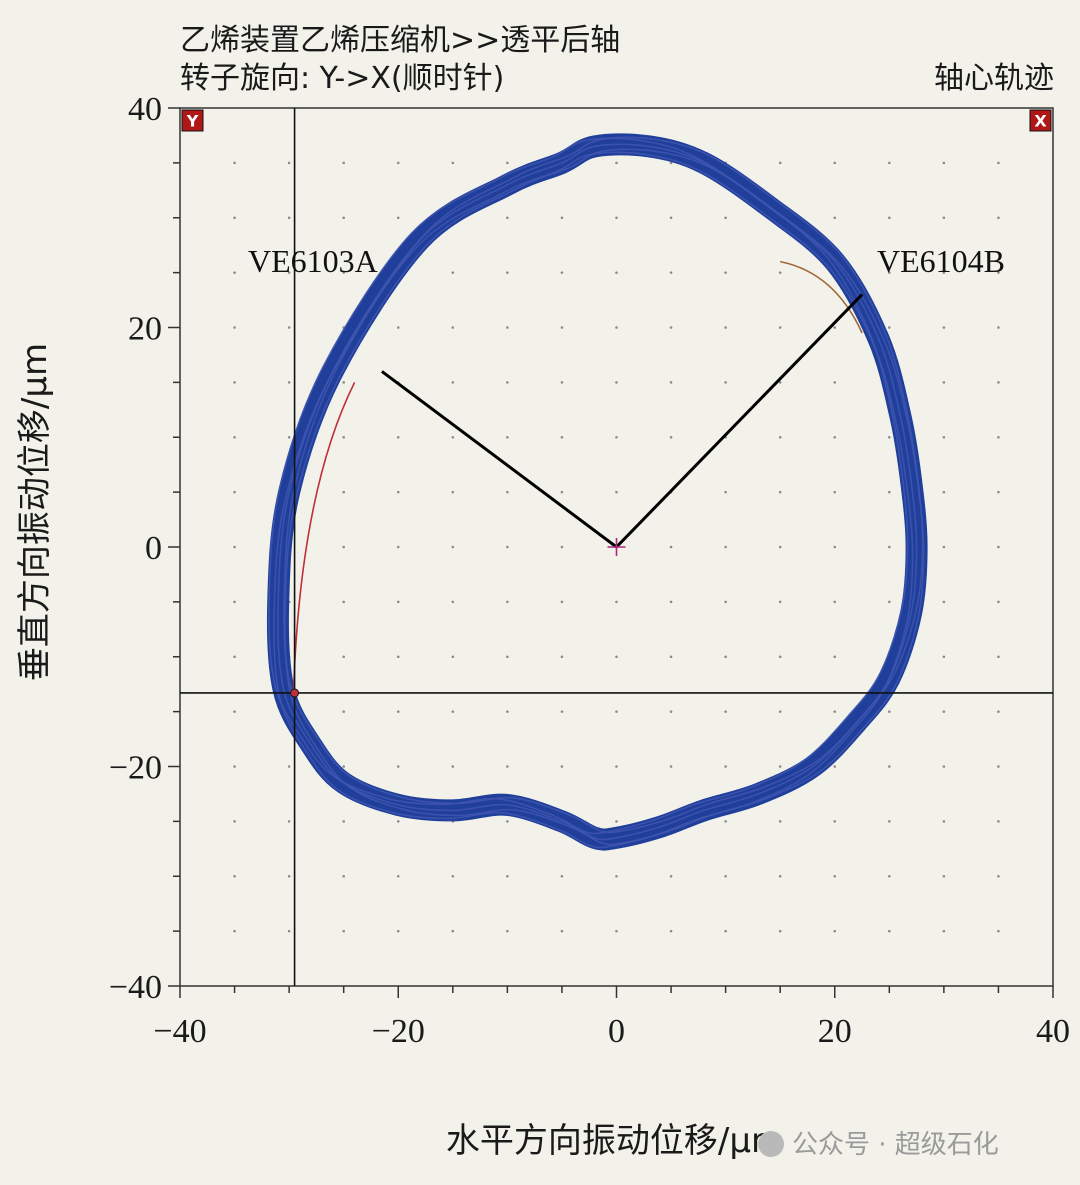 Image resolution: width=1080 pixels, height=1185 pixels. I want to click on red-trace, so click(324, 537).